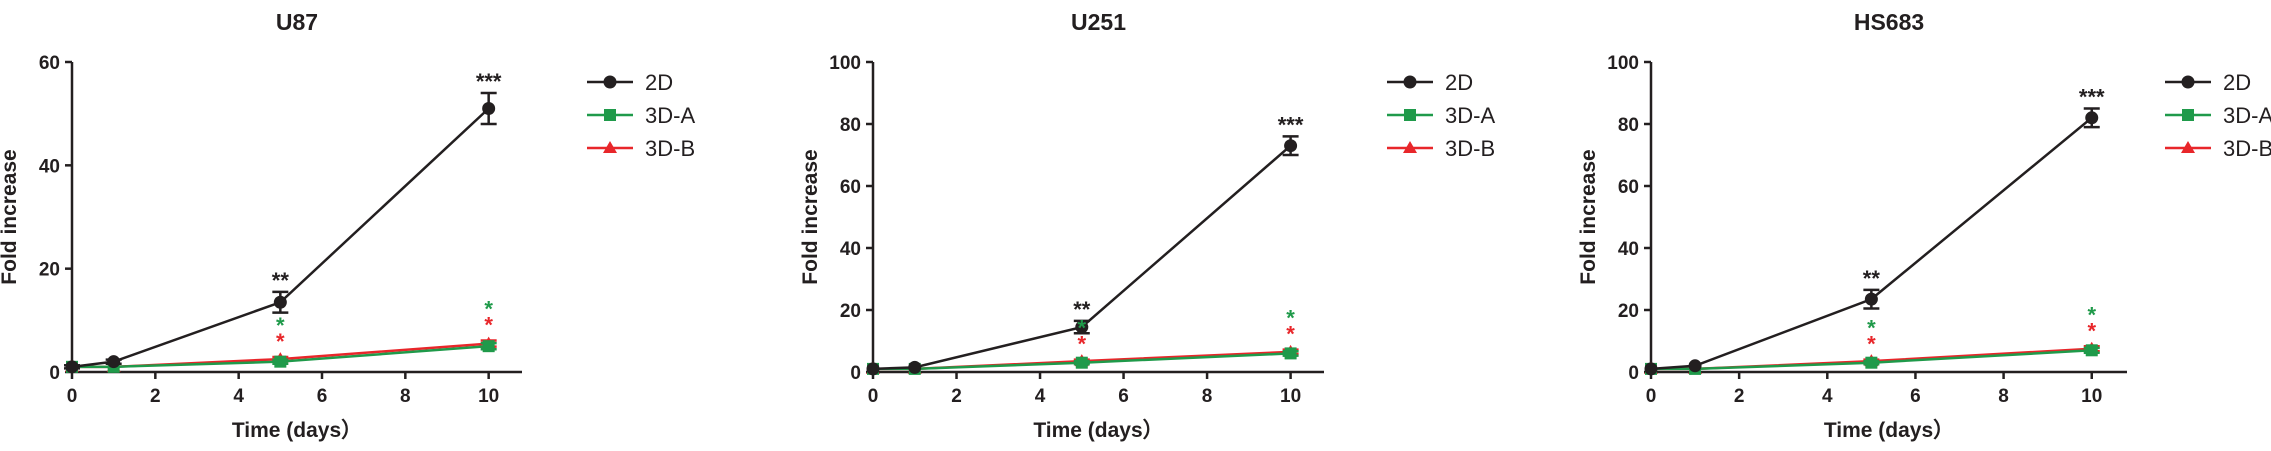 This screenshot has width=2271, height=451. Describe the element at coordinates (297, 22) in the screenshot. I see `chart-title: U87` at that location.